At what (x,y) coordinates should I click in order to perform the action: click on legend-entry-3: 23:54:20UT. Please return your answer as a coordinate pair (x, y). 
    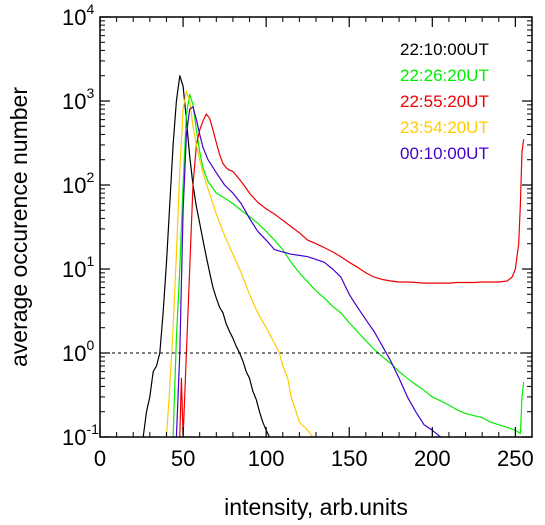
    Looking at the image, I should click on (444, 127).